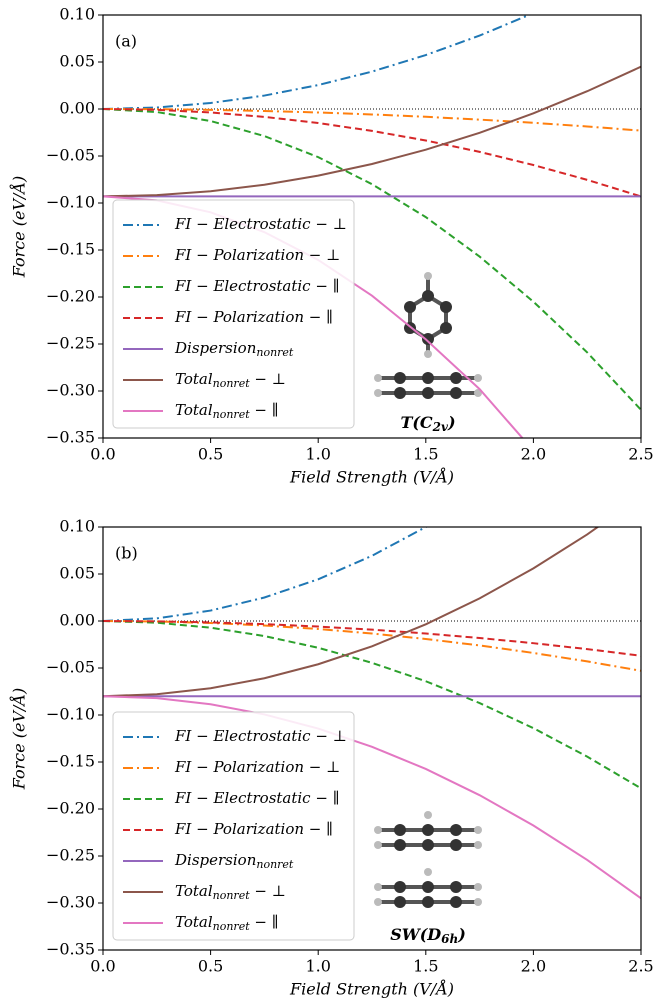  I want to click on legend-frame, so click(233, 314).